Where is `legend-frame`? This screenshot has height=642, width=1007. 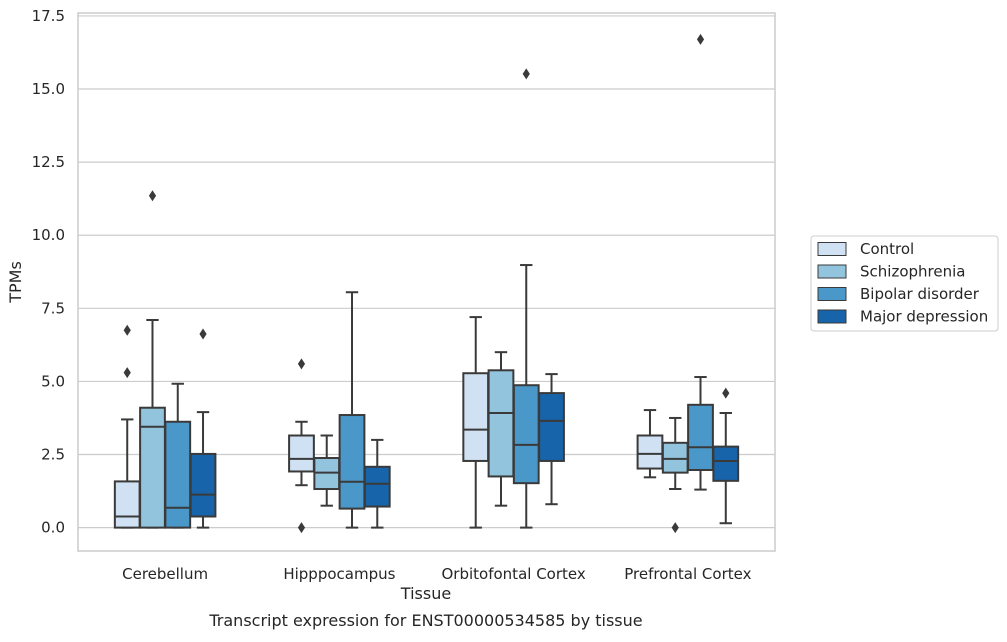 legend-frame is located at coordinates (904, 283).